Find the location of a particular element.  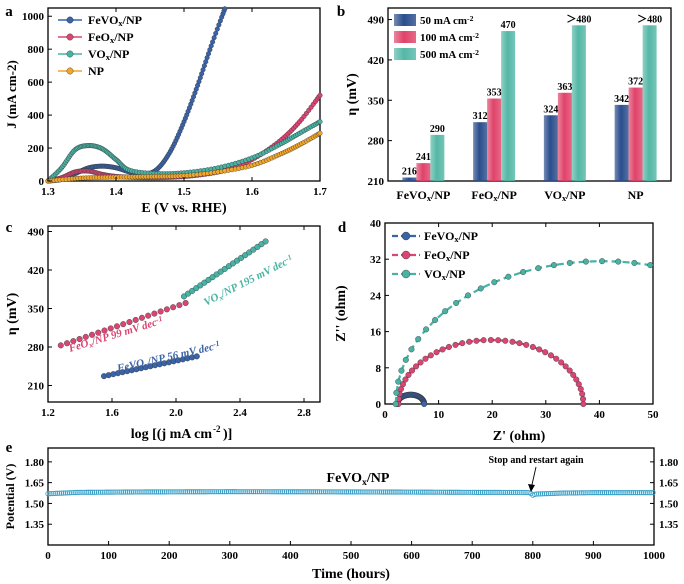

y-tick-label: 40 is located at coordinates (376, 224).